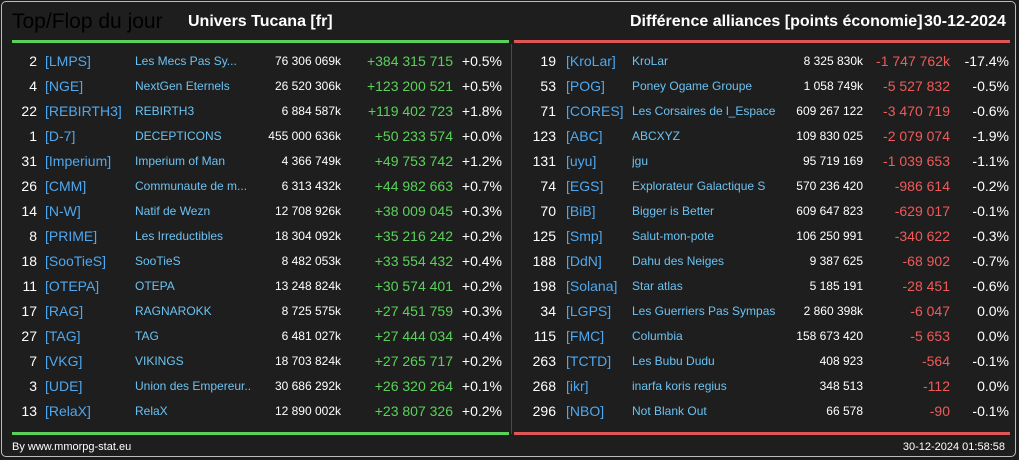 This screenshot has width=1019, height=460. What do you see at coordinates (833, 61) in the screenshot?
I see `alliance-points: 8 325 830k` at bounding box center [833, 61].